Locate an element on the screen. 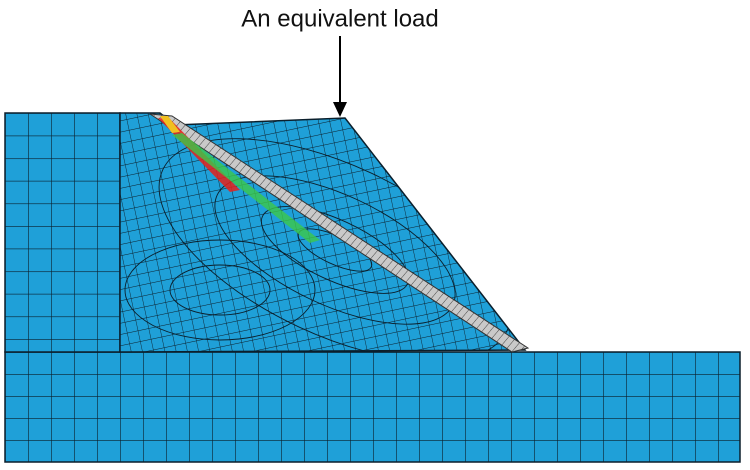 The height and width of the screenshot is (470, 750). arrow-head is located at coordinates (340, 109).